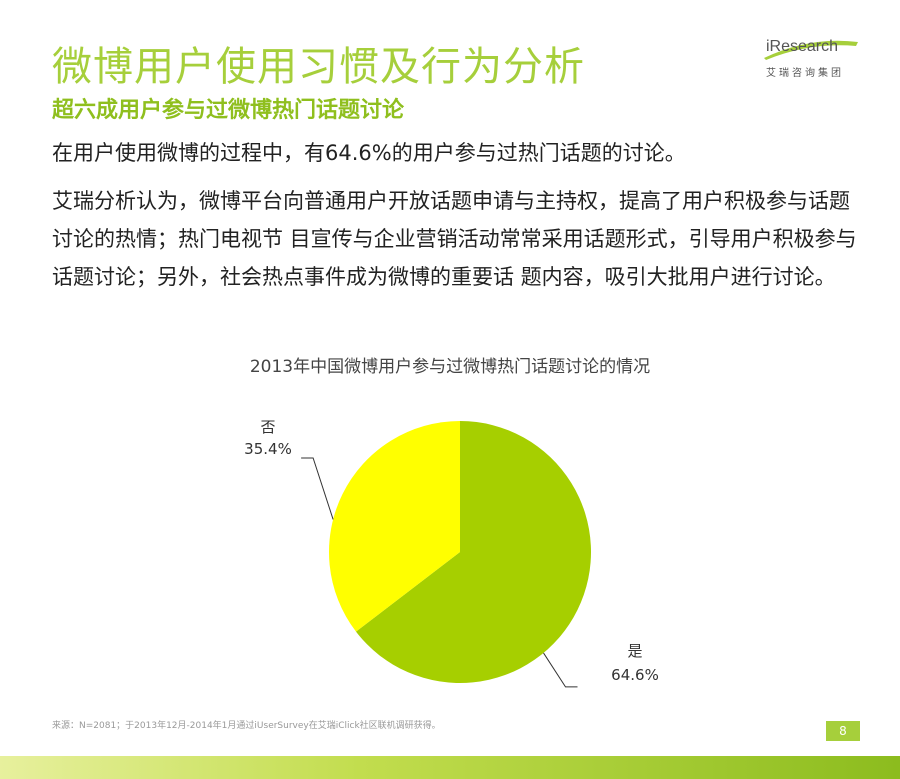 The height and width of the screenshot is (779, 900). Describe the element at coordinates (813, 61) in the screenshot. I see `iresearch-logo: iResearch 艾瑞咨询集团` at that location.